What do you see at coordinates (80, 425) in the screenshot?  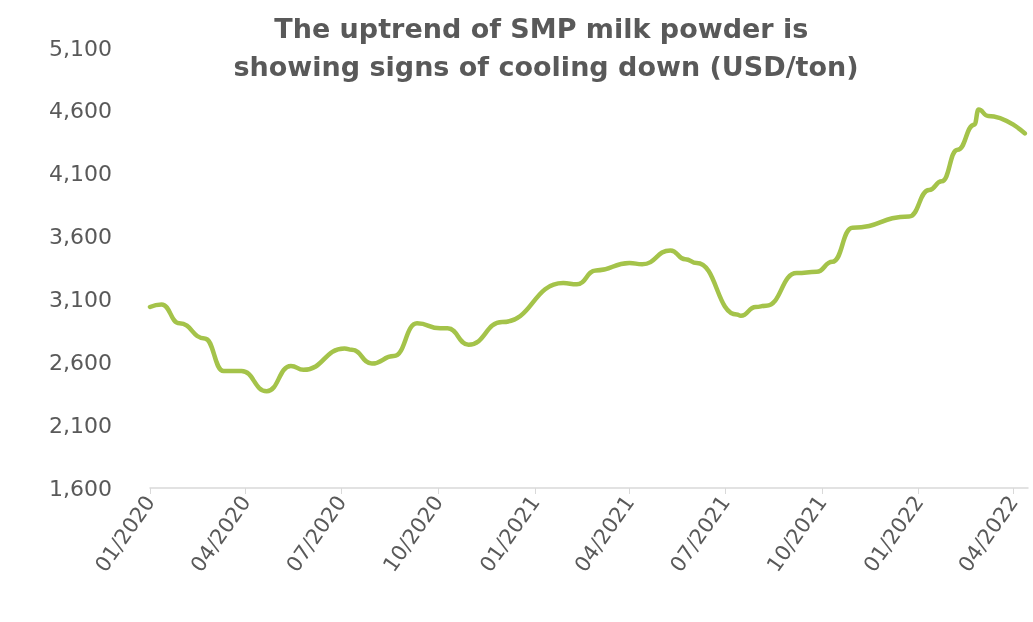 I see `y-tick-label: 2,100` at bounding box center [80, 425].